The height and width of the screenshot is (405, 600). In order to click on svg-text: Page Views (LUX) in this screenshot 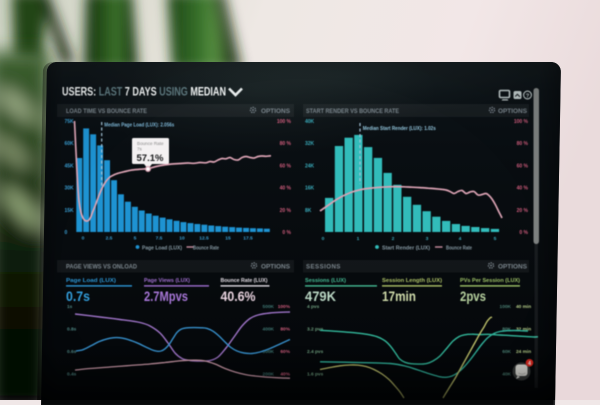, I will do `click(167, 281)`.